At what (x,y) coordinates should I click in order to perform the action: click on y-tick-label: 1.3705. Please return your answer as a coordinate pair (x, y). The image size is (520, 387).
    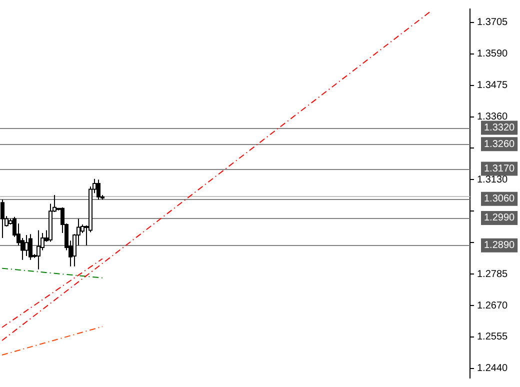
    Looking at the image, I should click on (492, 22).